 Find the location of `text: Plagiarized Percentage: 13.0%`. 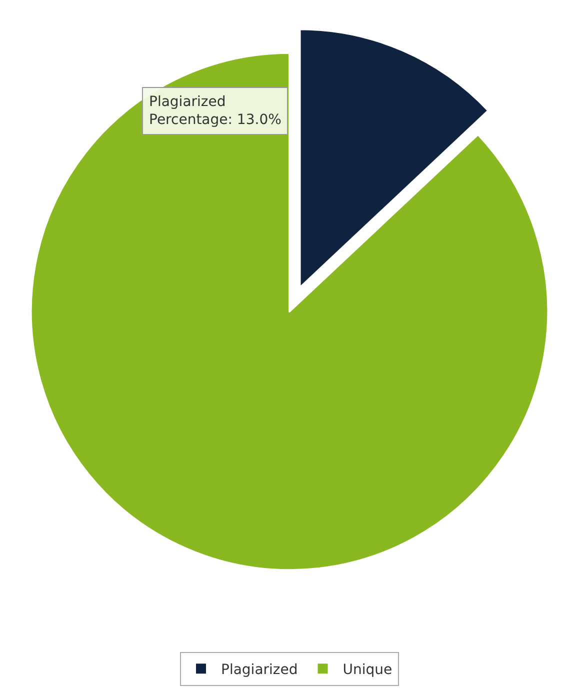

text: Plagiarized Percentage: 13.0% is located at coordinates (215, 111).